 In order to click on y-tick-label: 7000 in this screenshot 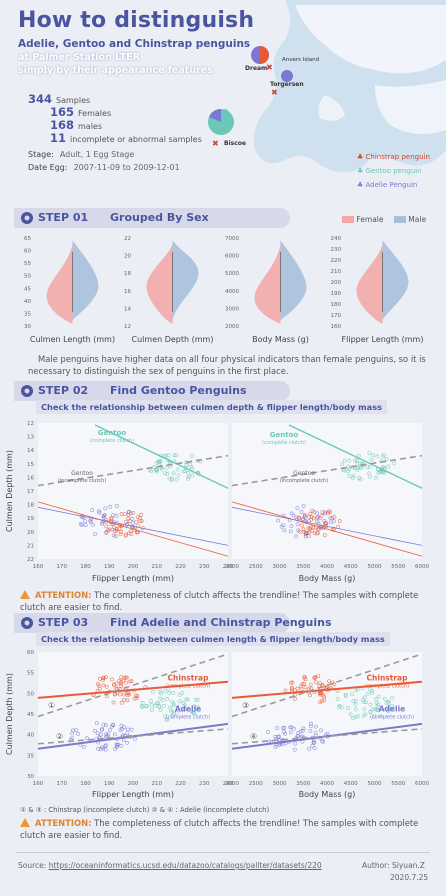, I will do `click(232, 239)`.